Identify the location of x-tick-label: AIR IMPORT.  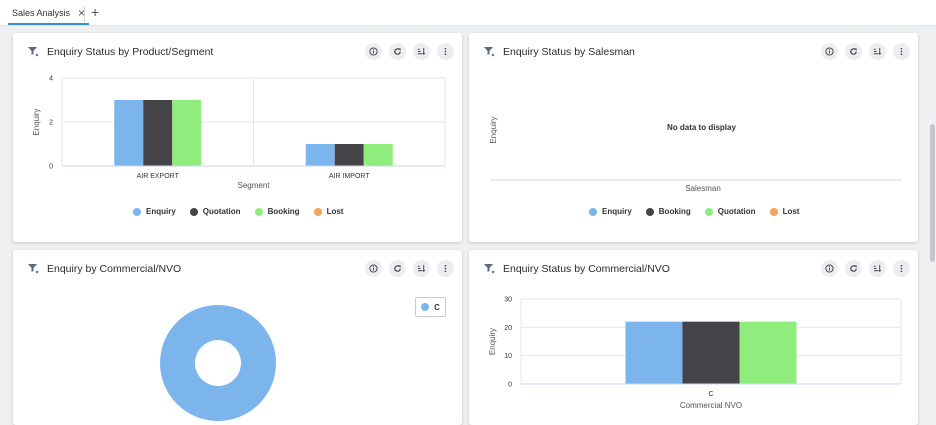
(349, 176).